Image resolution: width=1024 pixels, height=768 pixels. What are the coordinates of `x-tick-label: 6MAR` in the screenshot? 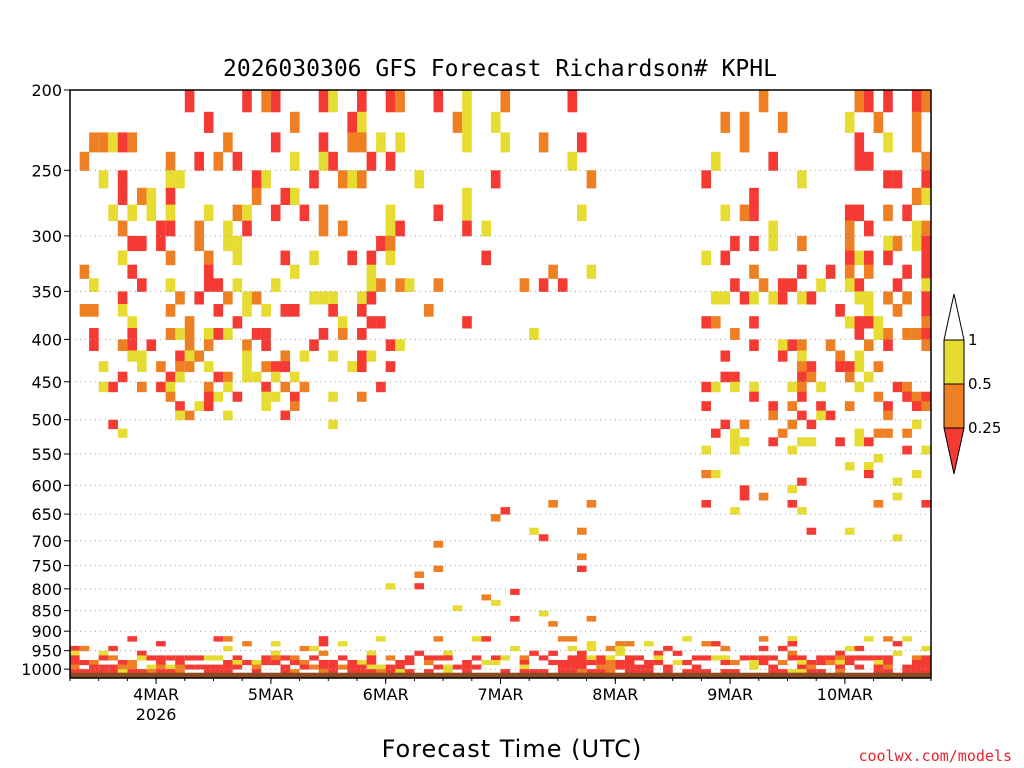 It's located at (386, 694).